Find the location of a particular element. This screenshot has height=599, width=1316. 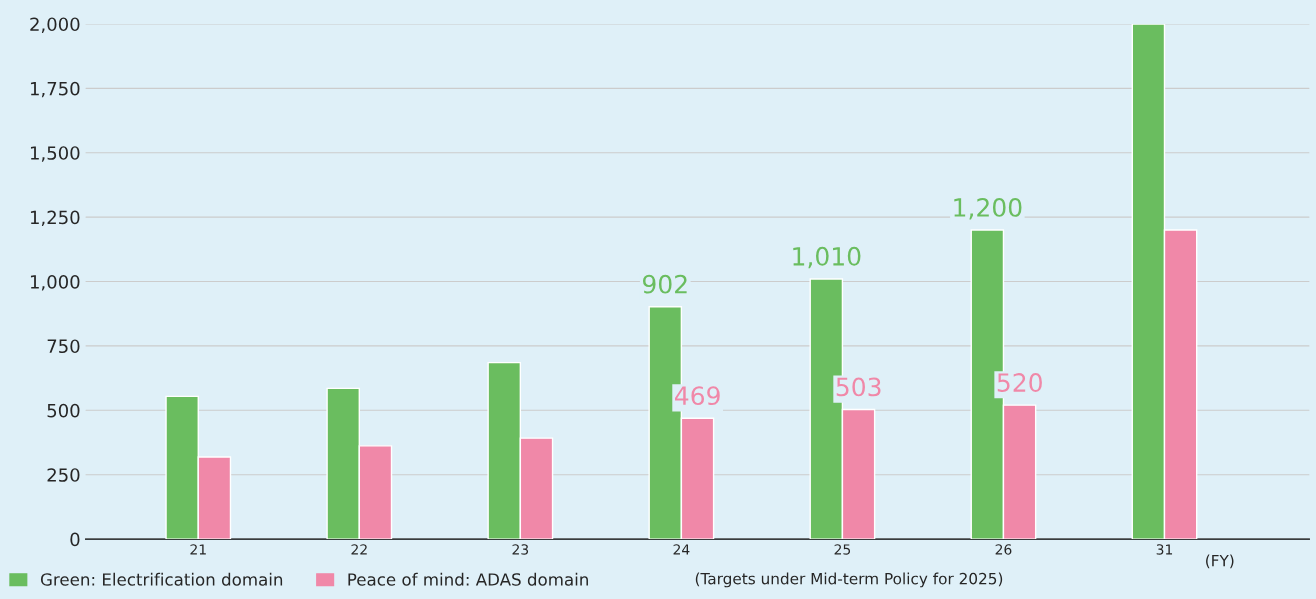

text: (Targets under Mid-term Policy for 2025) is located at coordinates (849, 580).